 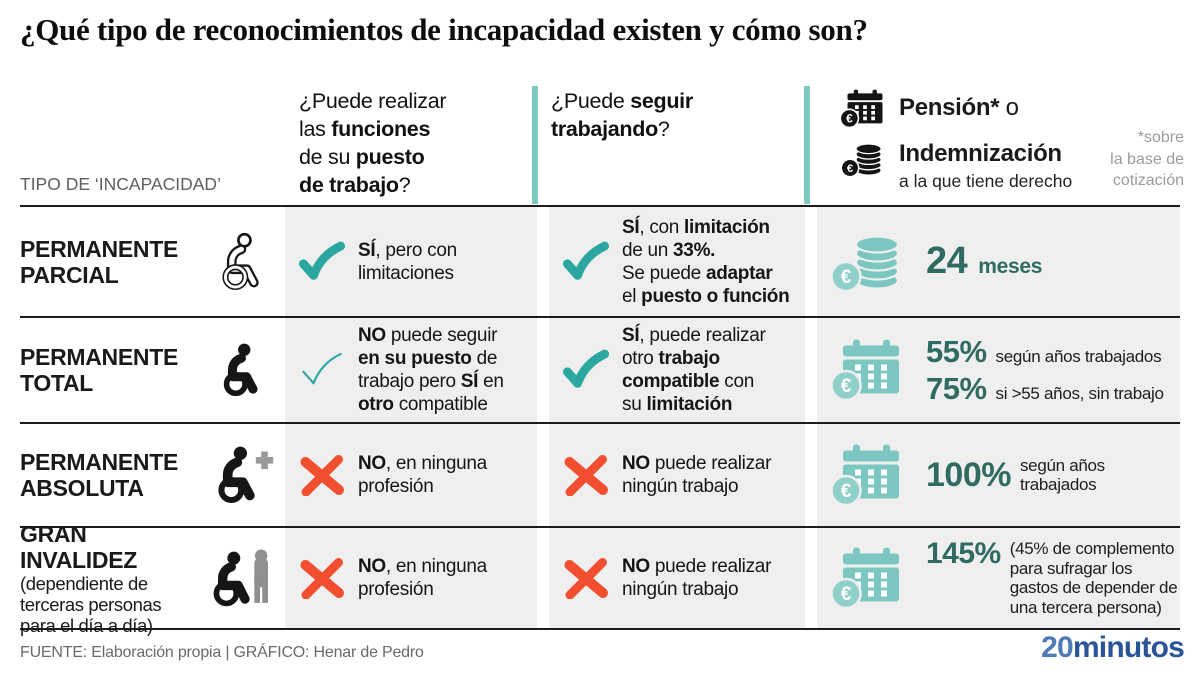 I want to click on pension-value: 145%, so click(x=963, y=553).